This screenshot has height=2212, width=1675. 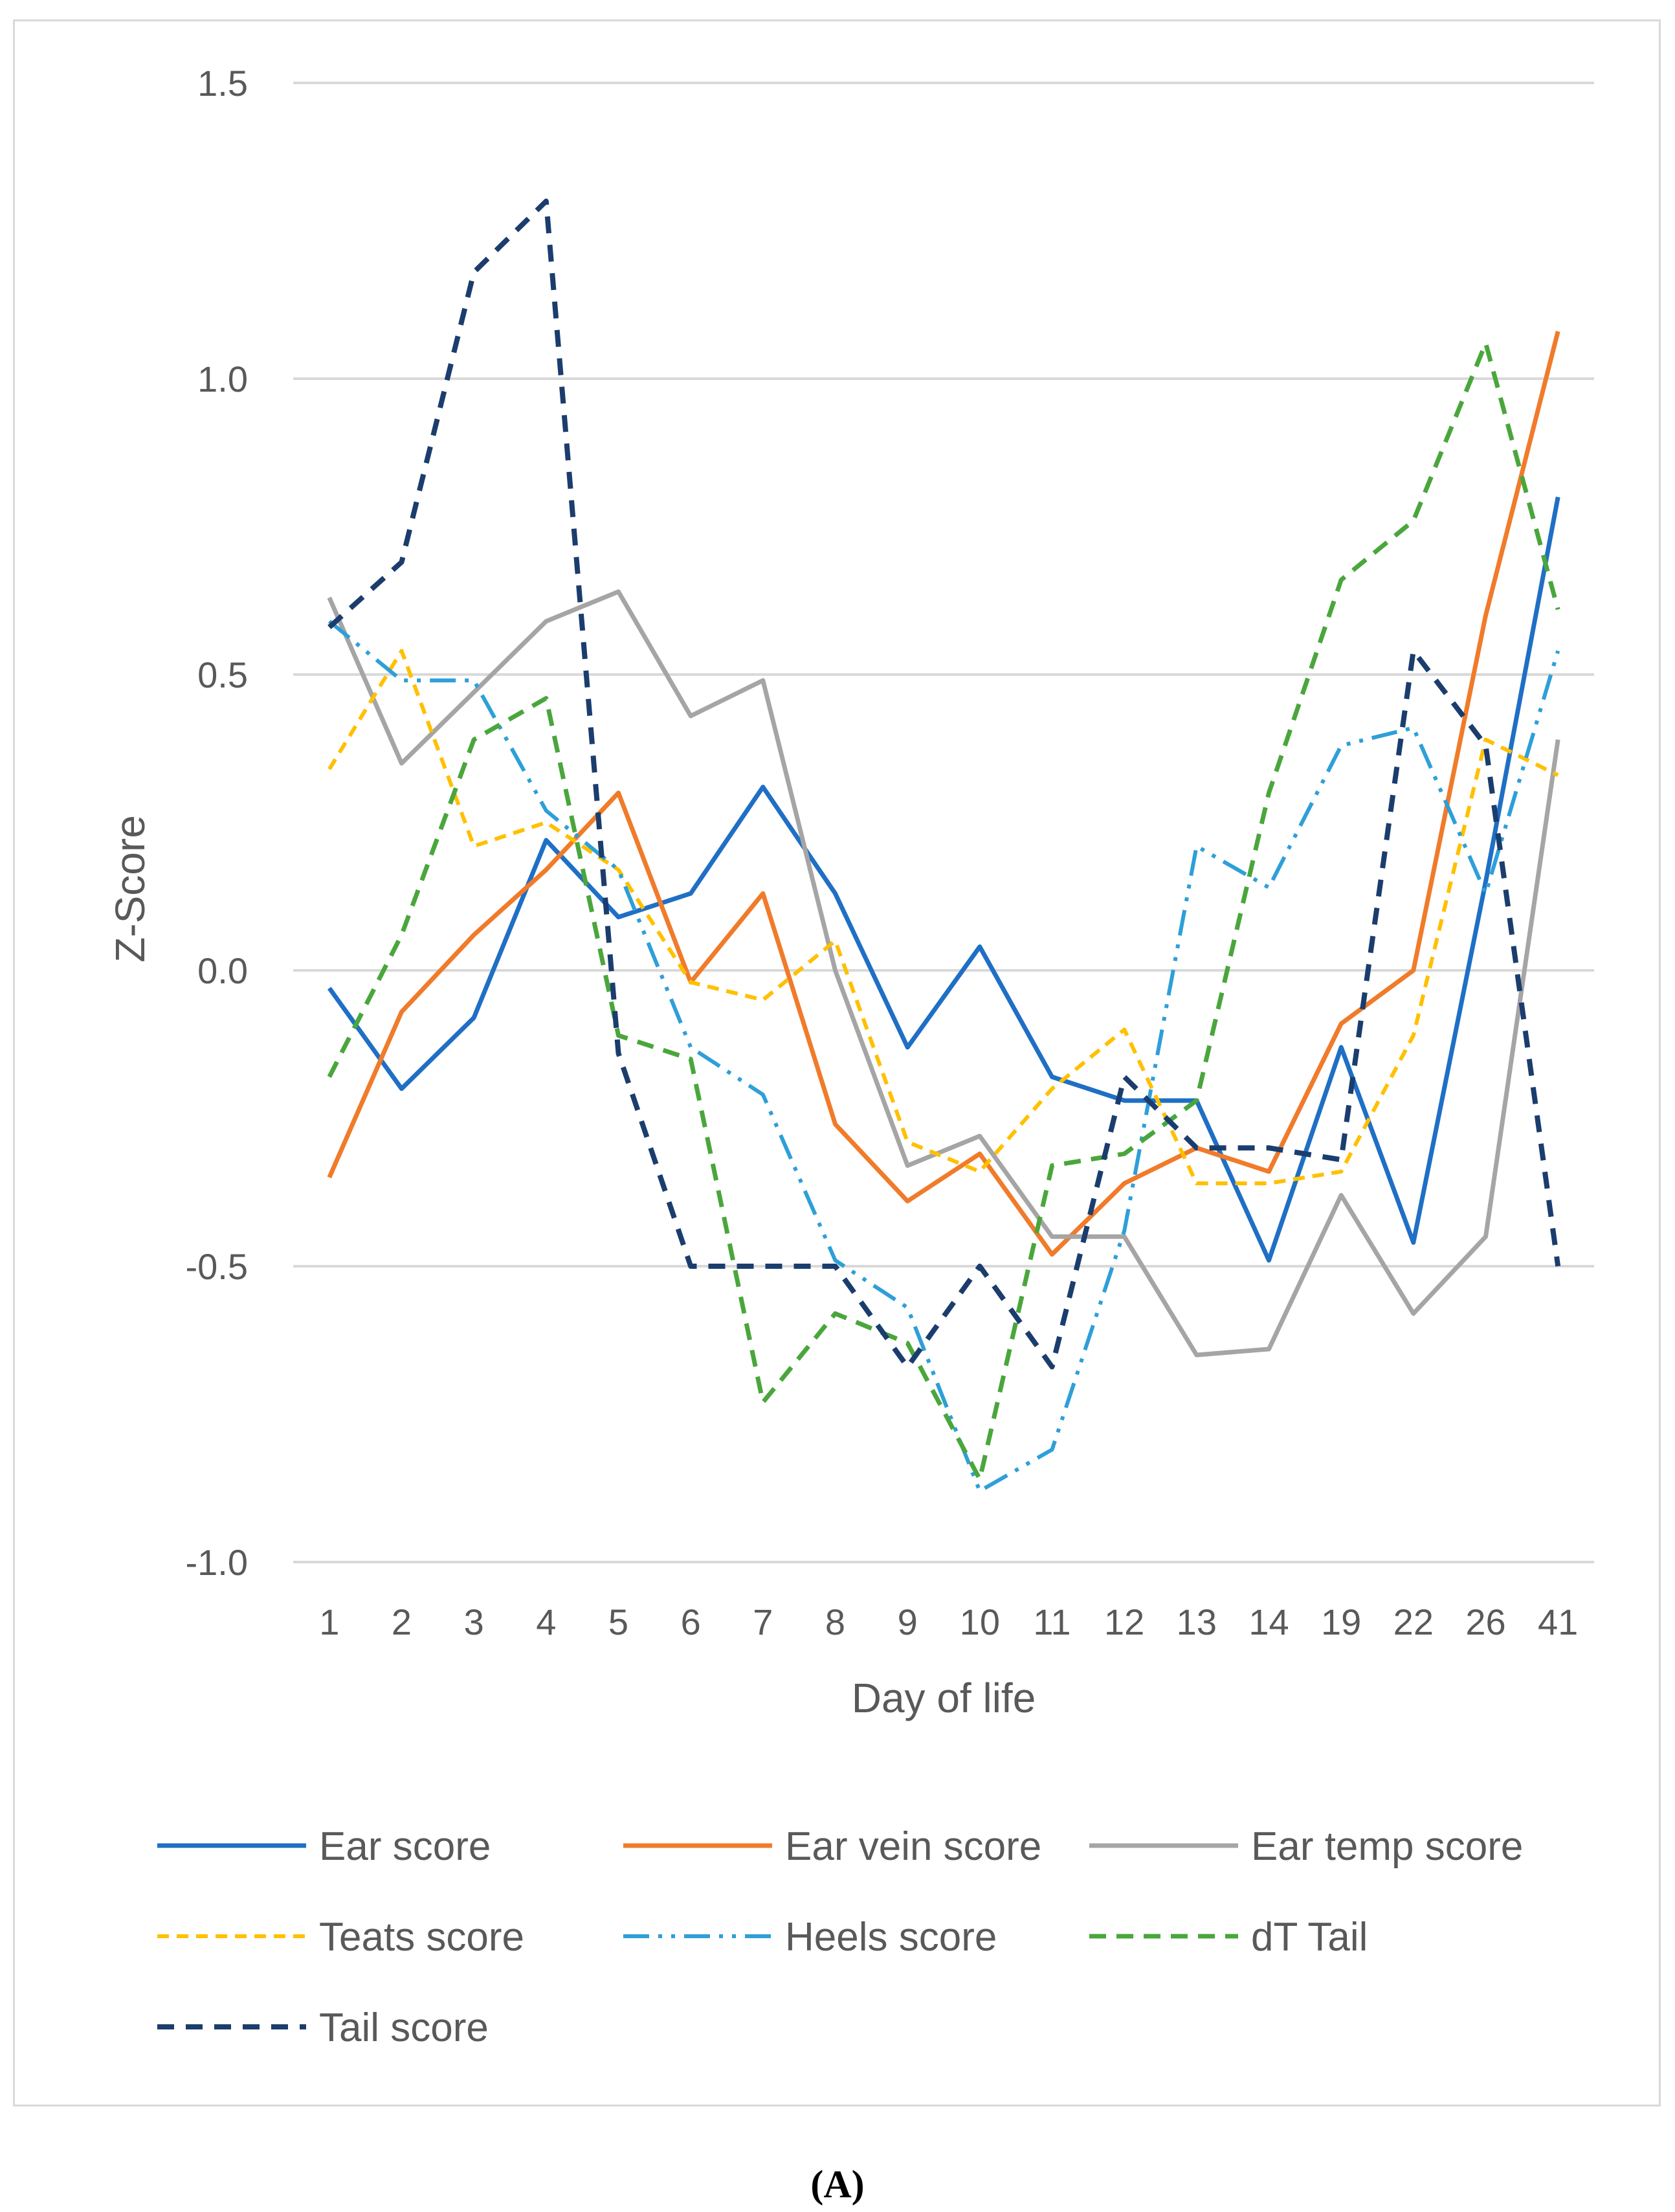 What do you see at coordinates (421, 1938) in the screenshot?
I see `legend-label: Teats score` at bounding box center [421, 1938].